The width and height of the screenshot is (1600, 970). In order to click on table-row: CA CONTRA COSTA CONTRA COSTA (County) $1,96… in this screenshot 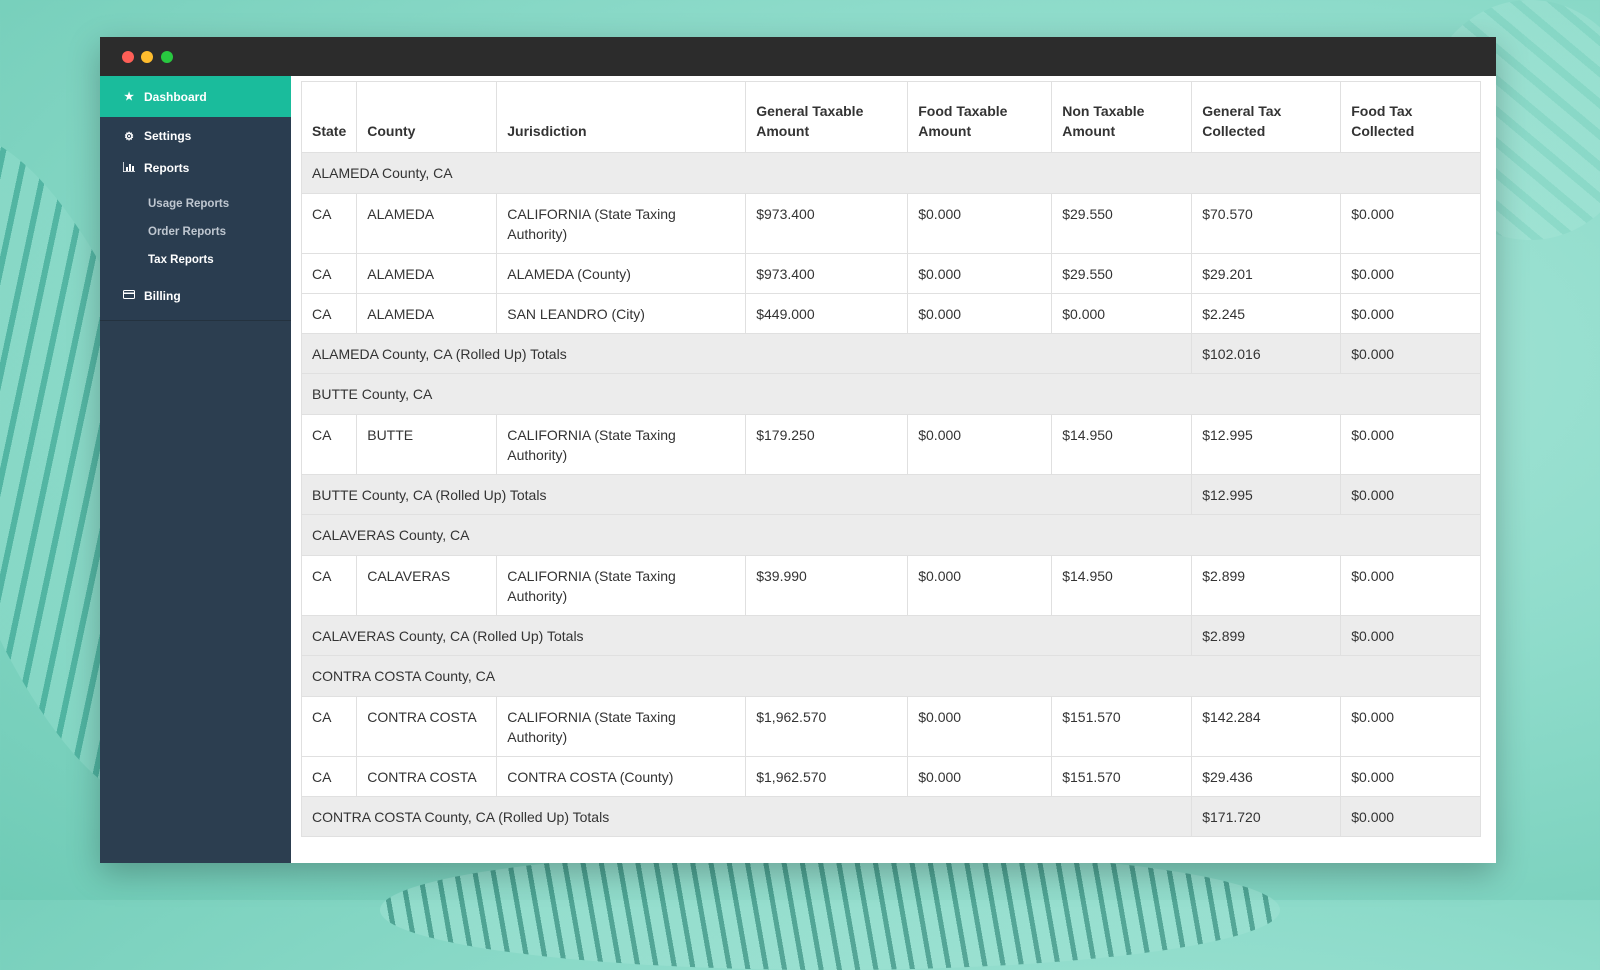, I will do `click(890, 776)`.